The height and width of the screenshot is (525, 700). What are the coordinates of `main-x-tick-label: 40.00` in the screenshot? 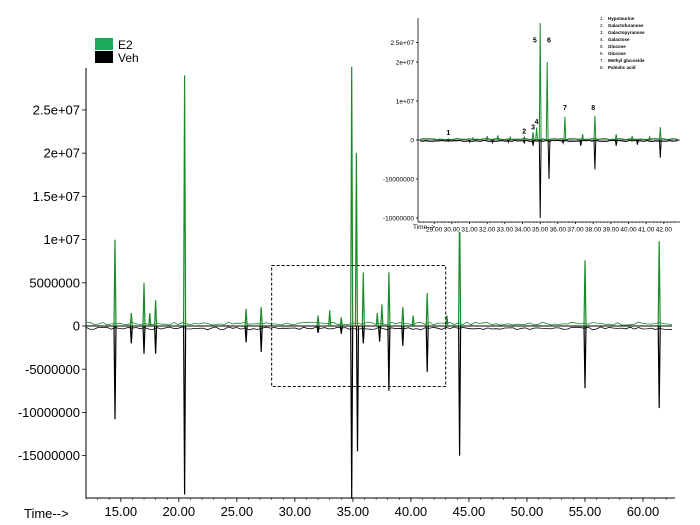 It's located at (411, 511).